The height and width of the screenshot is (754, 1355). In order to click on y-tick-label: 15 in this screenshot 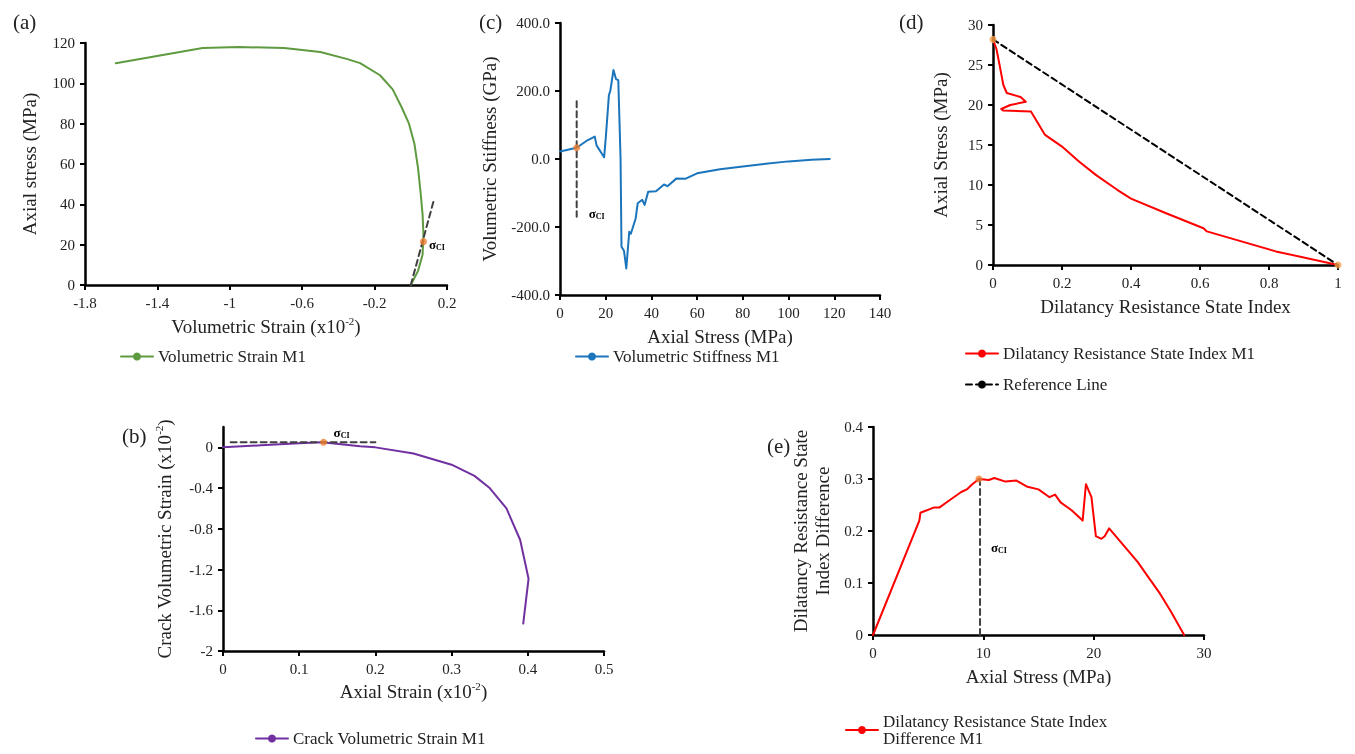, I will do `click(975, 145)`.